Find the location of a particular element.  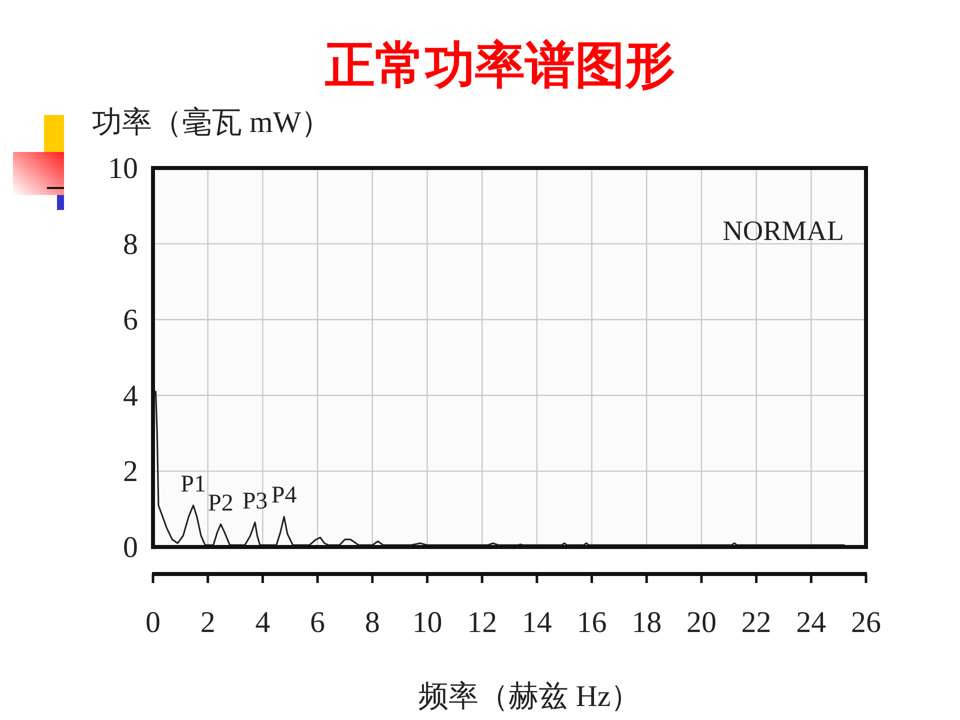

annotation: NORMAL is located at coordinates (783, 231).